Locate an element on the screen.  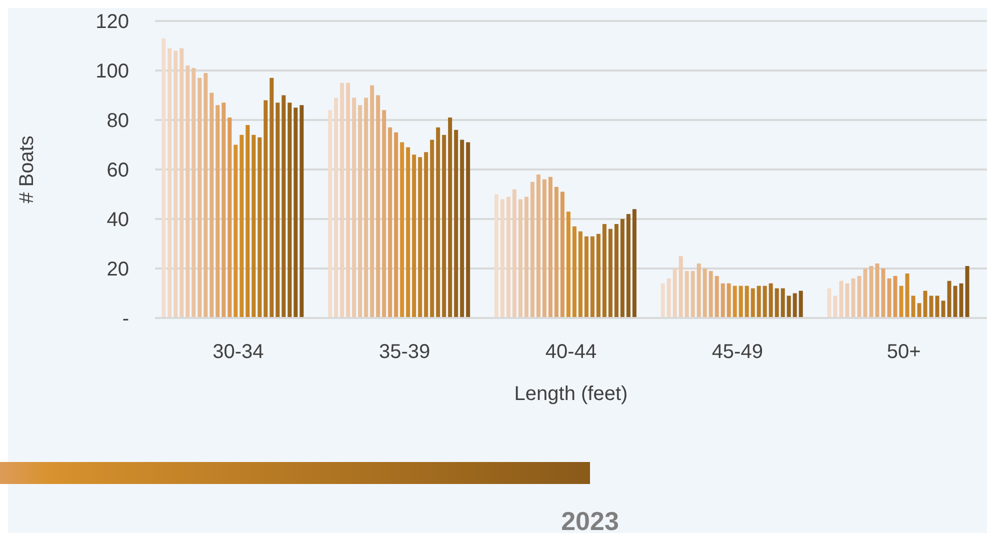
x-tick-label: 40-44 is located at coordinates (571, 352).